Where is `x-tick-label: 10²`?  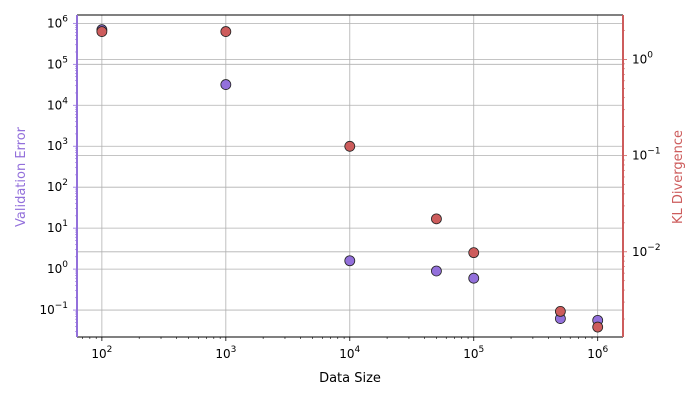
x-tick-label: 10² is located at coordinates (101, 353).